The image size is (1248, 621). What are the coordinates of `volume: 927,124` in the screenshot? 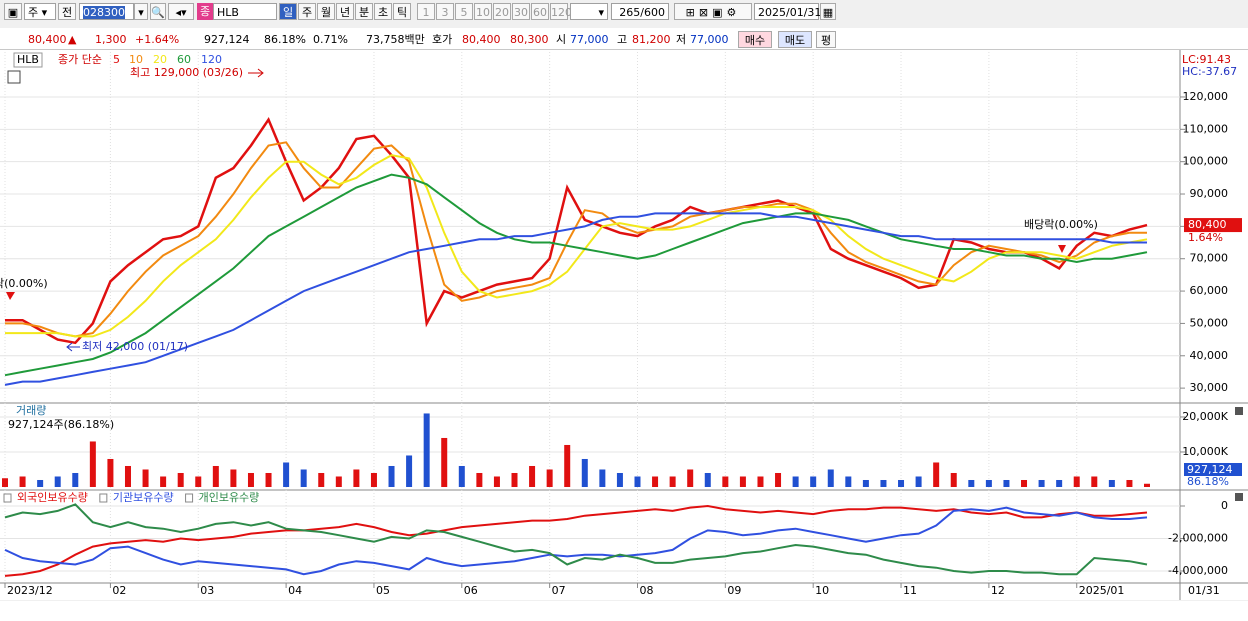 It's located at (227, 39).